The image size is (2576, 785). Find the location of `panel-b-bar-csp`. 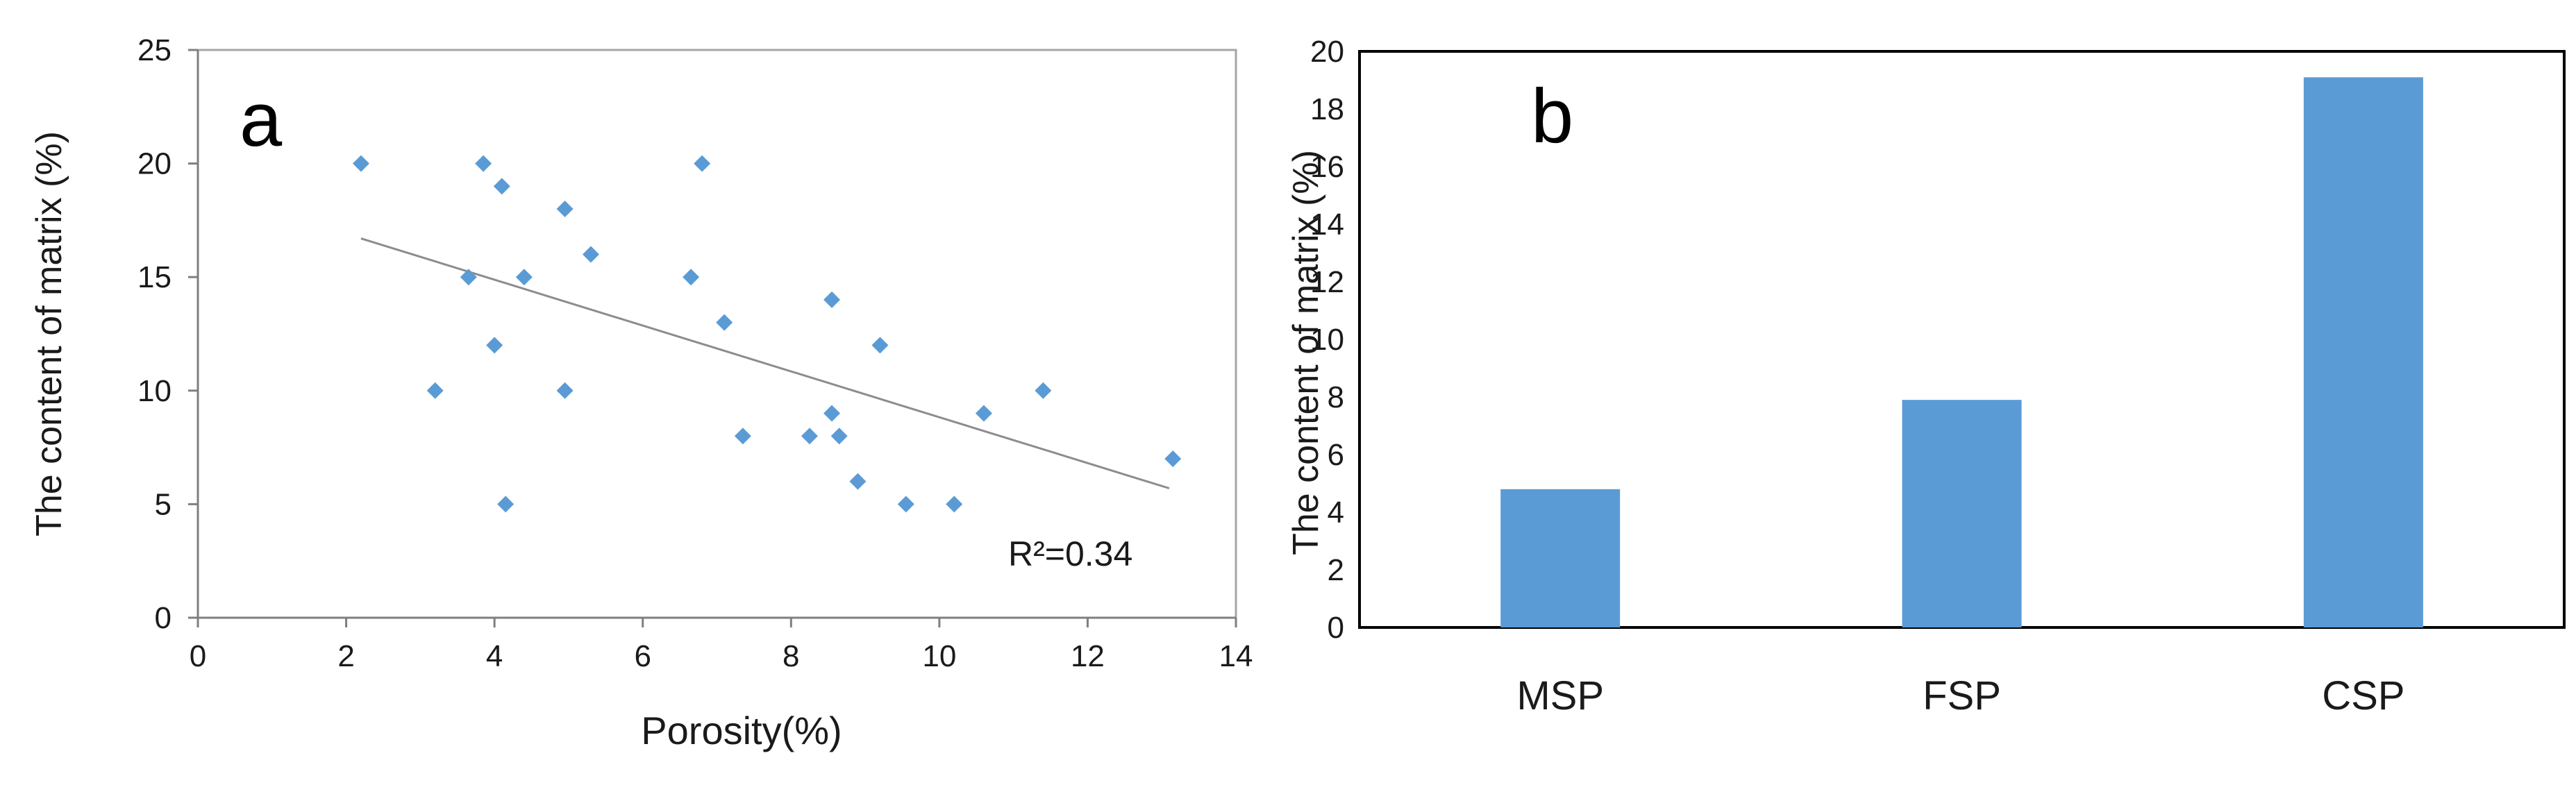

panel-b-bar-csp is located at coordinates (2363, 352).